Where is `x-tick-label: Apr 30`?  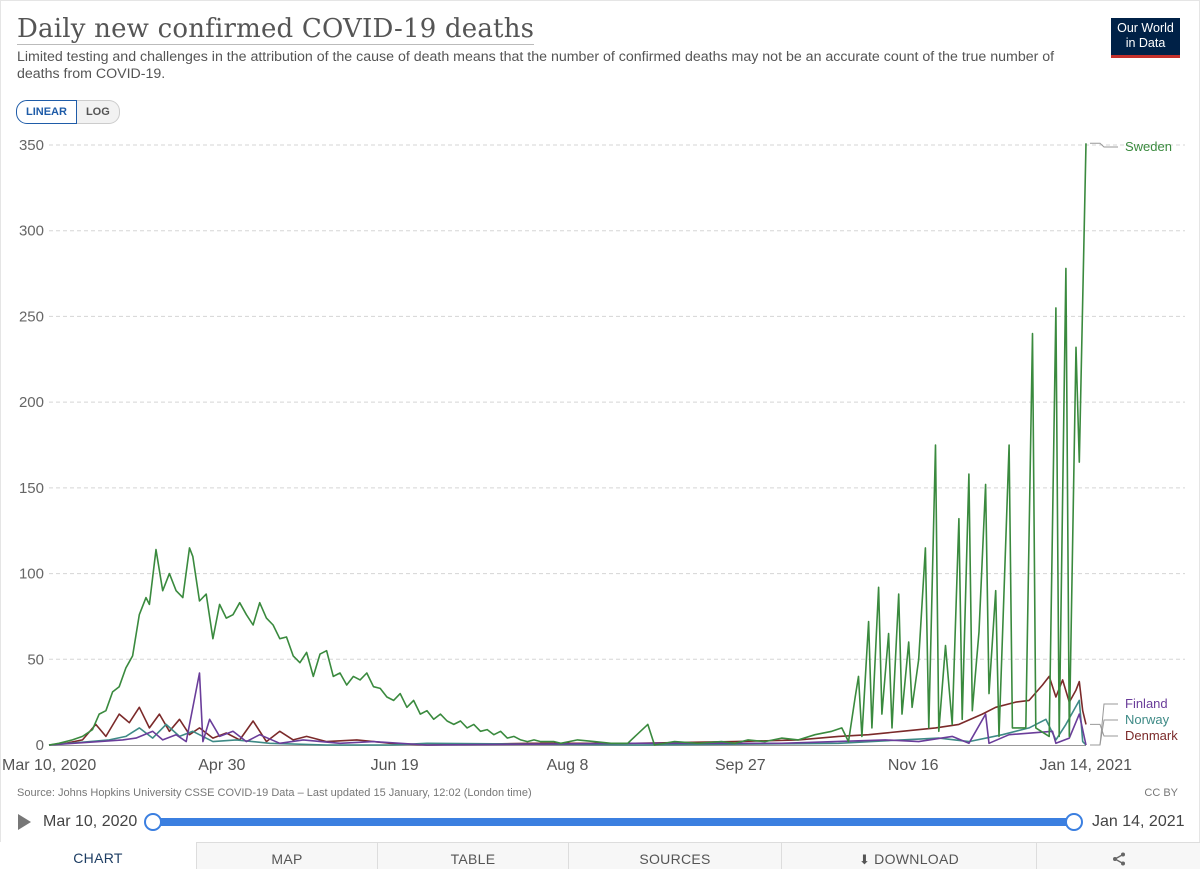 x-tick-label: Apr 30 is located at coordinates (221, 765).